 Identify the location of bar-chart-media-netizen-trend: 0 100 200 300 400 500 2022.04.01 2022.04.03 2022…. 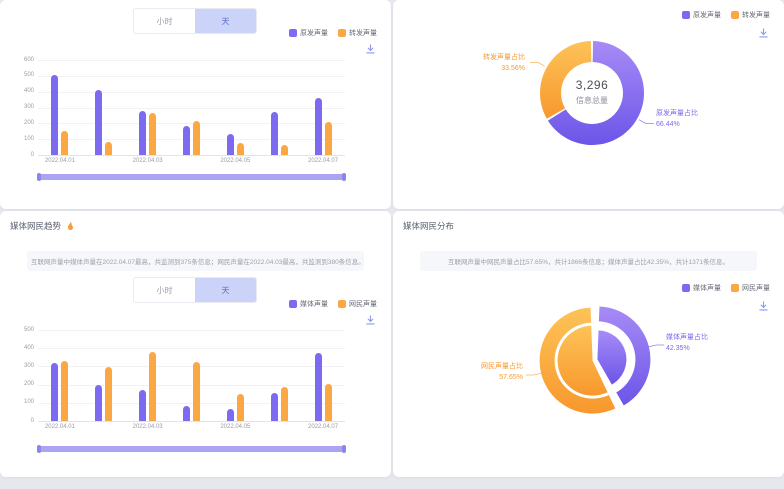
(184, 378).